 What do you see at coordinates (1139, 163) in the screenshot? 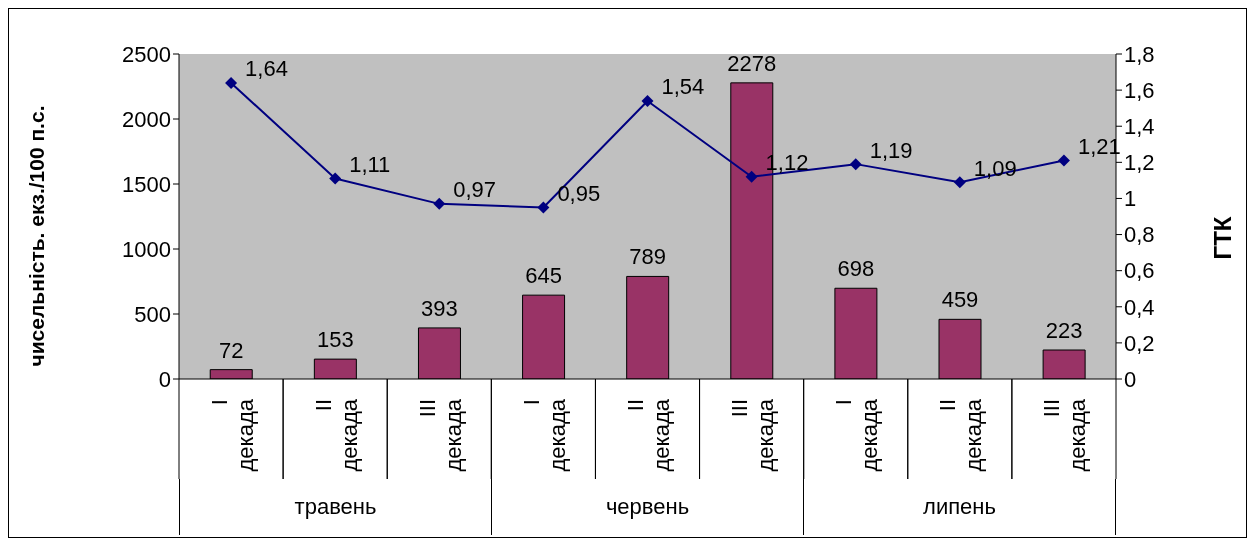
I see `y2-tick-label: 1,2` at bounding box center [1139, 163].